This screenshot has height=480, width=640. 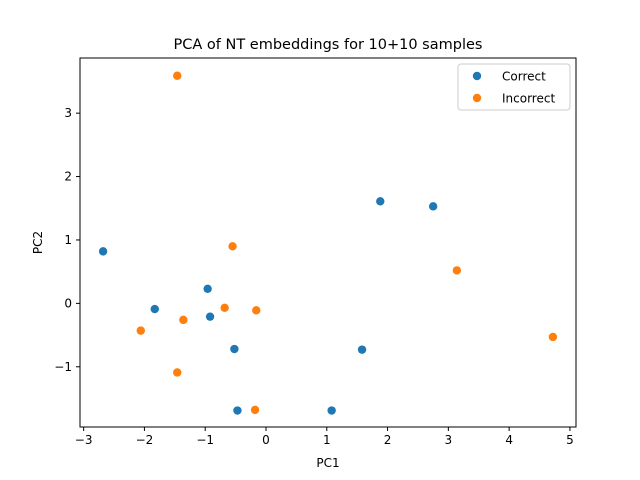 I want to click on x-tick-label: 3, so click(x=449, y=440).